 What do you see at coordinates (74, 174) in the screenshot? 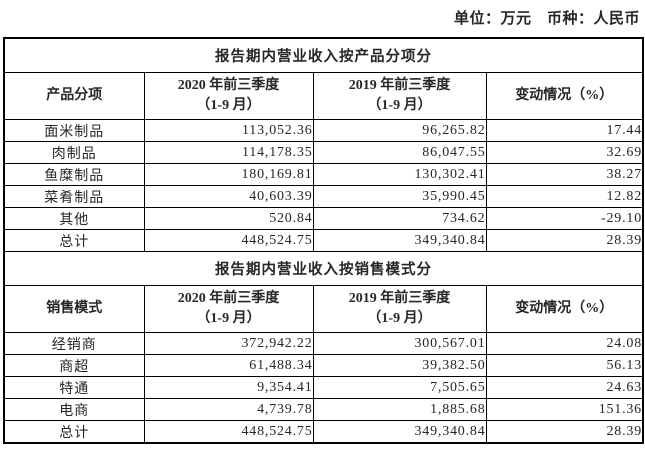
I see `row-label: 鱼糜制品` at bounding box center [74, 174].